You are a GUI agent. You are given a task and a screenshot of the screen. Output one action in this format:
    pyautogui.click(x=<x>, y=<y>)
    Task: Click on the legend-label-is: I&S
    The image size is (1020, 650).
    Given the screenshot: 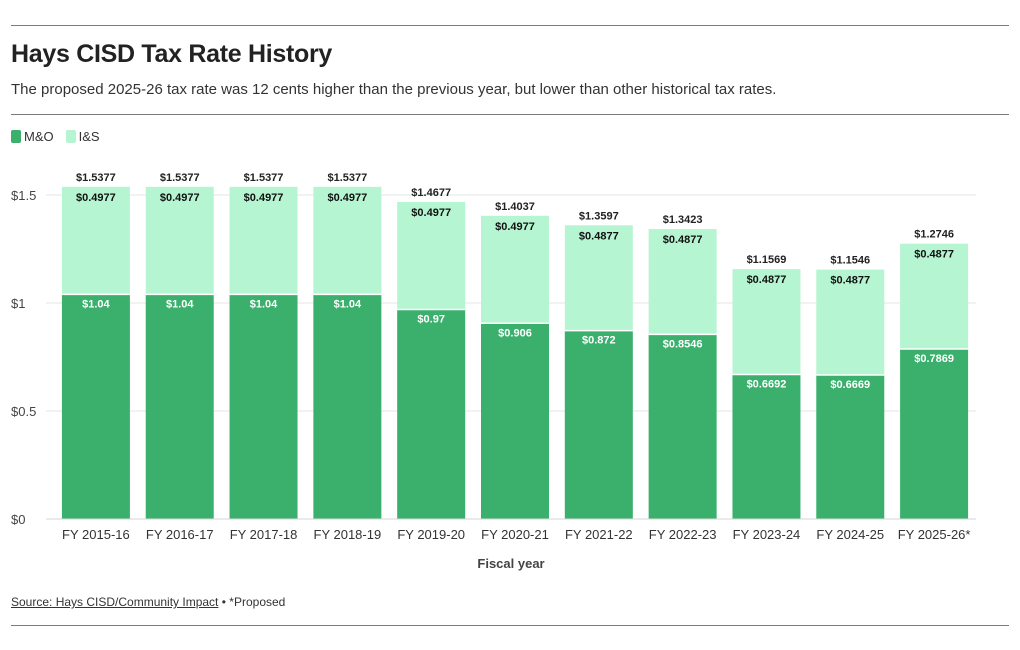 What is the action you would take?
    pyautogui.click(x=89, y=136)
    